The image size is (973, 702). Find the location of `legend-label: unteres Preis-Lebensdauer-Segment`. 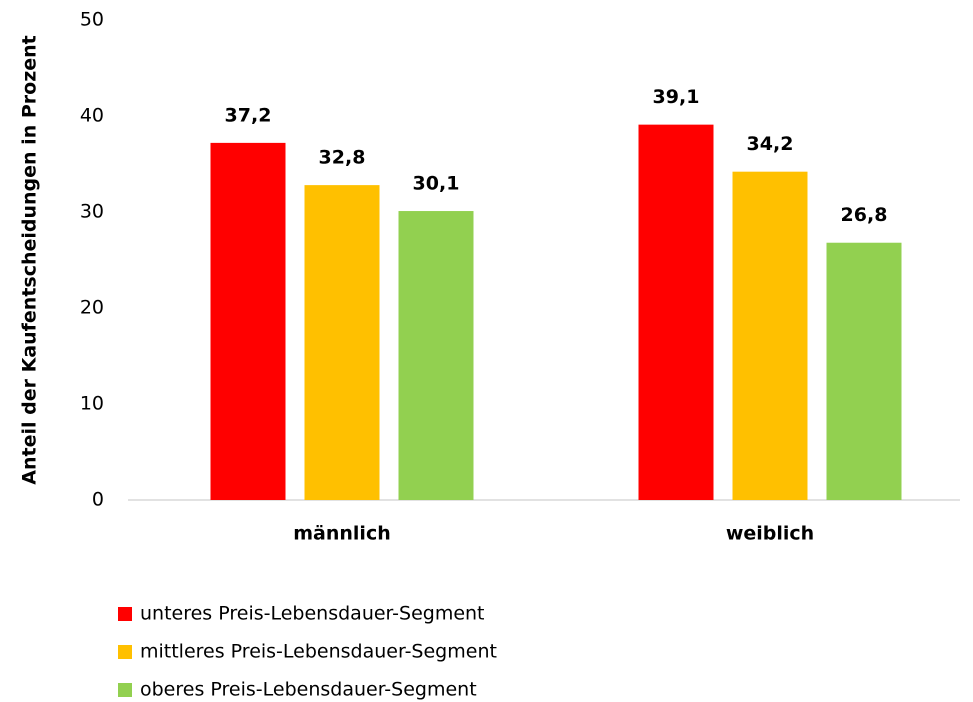

legend-label: unteres Preis-Lebensdauer-Segment is located at coordinates (312, 614).